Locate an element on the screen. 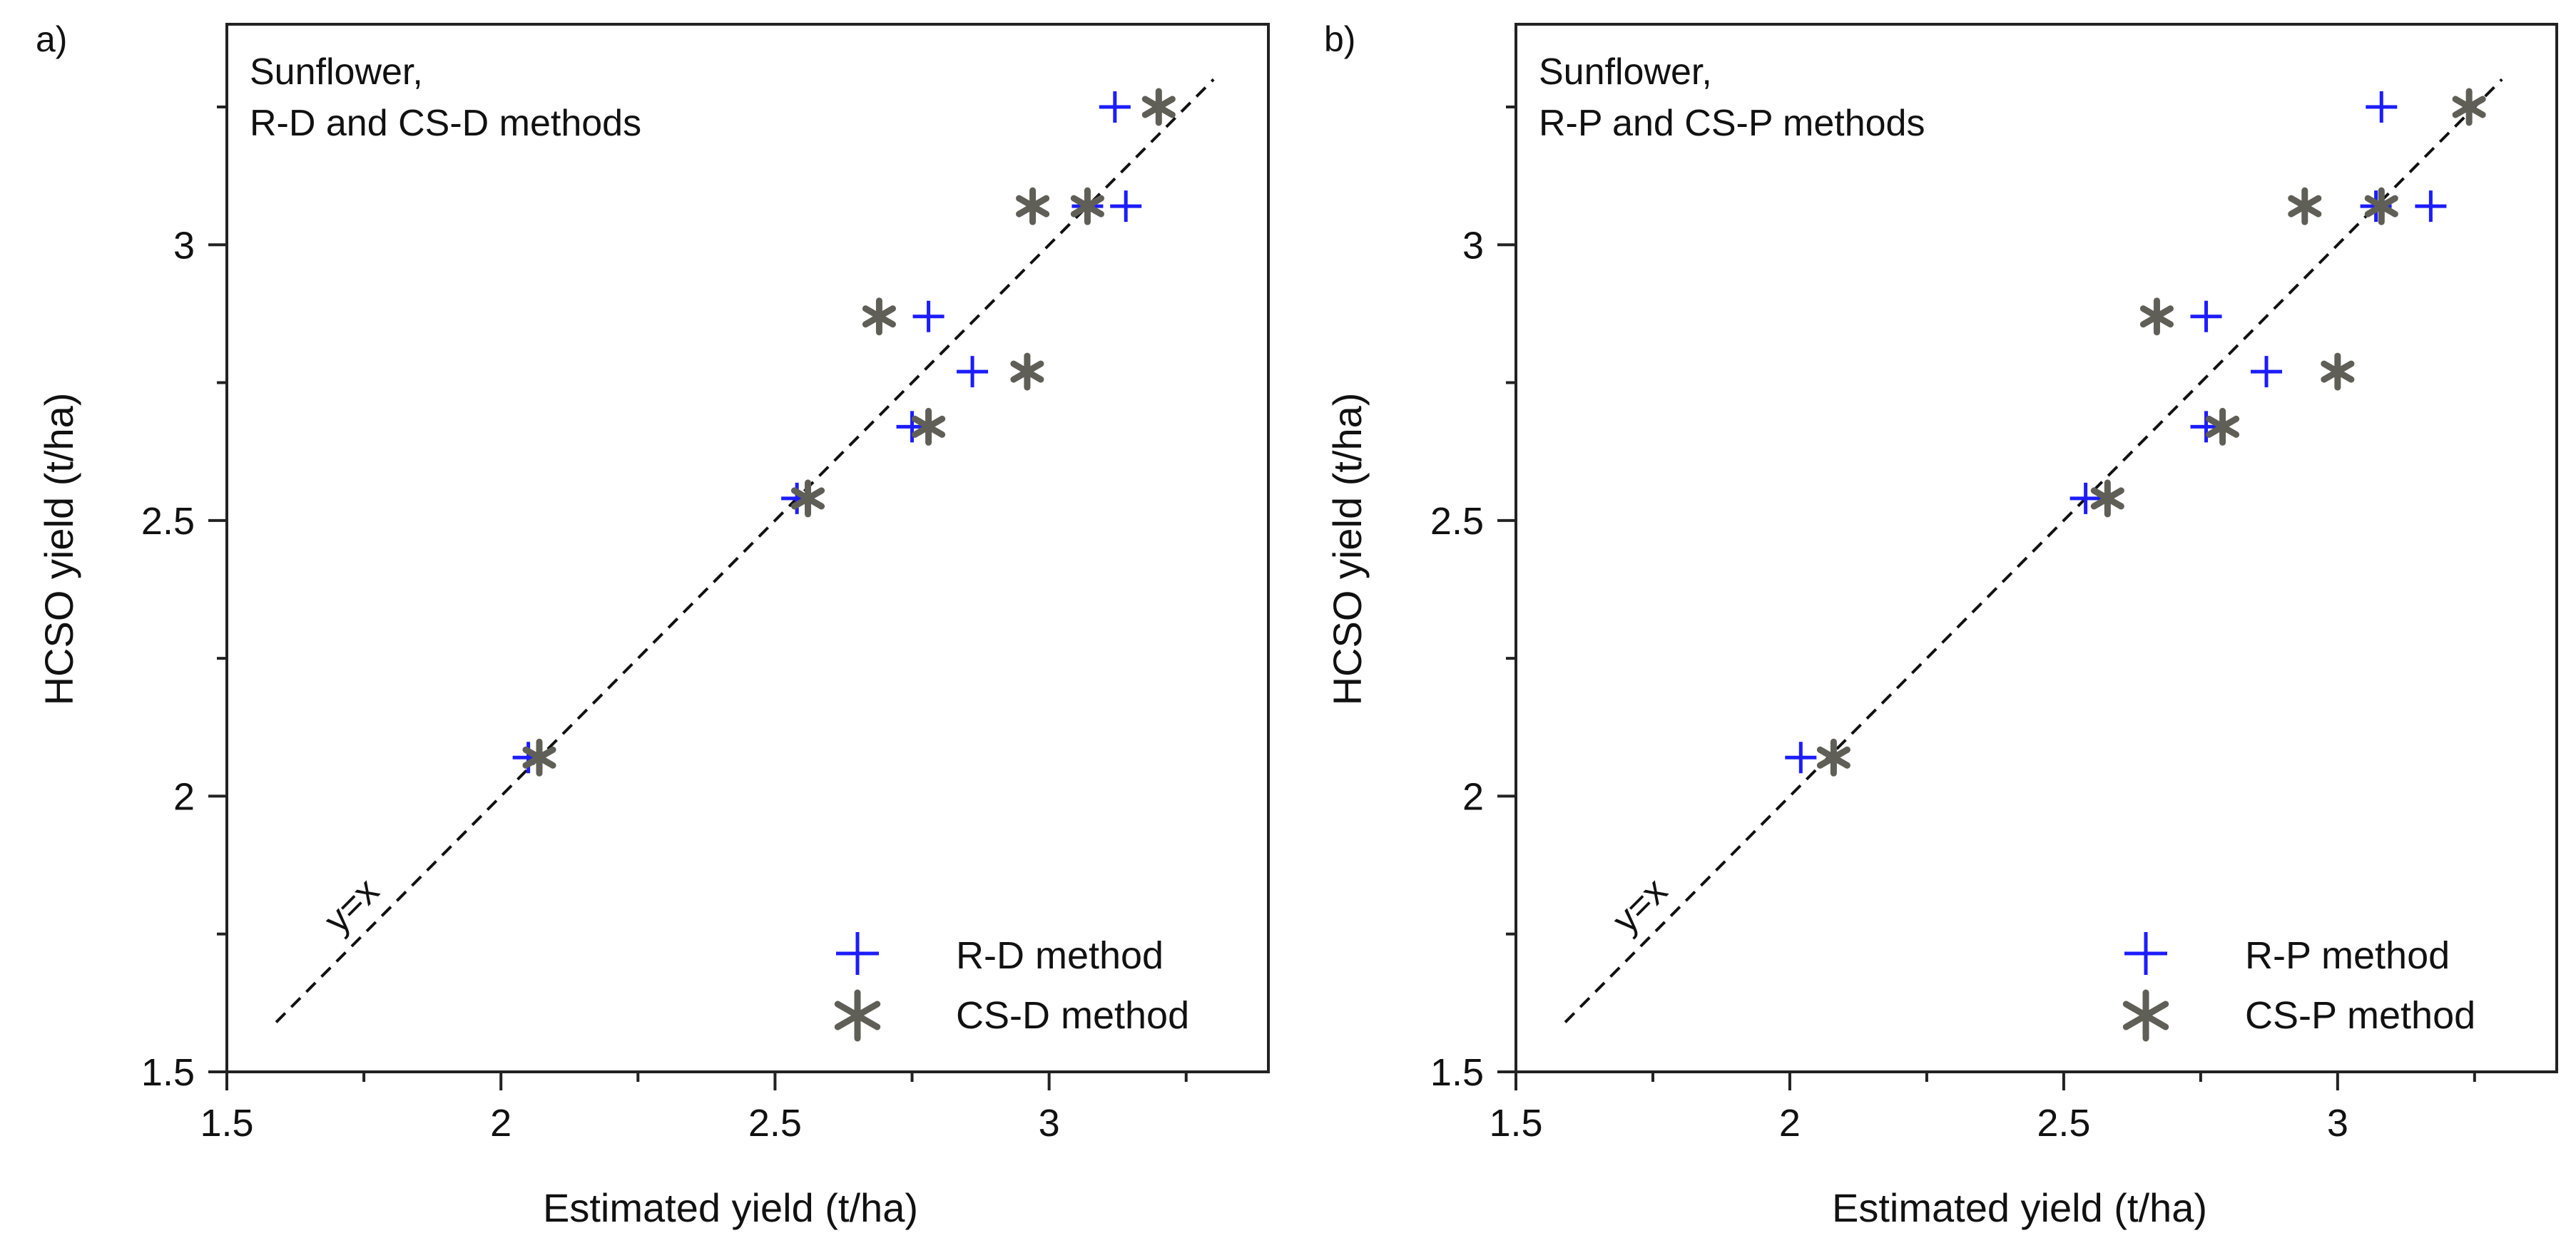 This screenshot has width=2576, height=1248. legend-label-cs-p-method: CS-P method is located at coordinates (2360, 1015).